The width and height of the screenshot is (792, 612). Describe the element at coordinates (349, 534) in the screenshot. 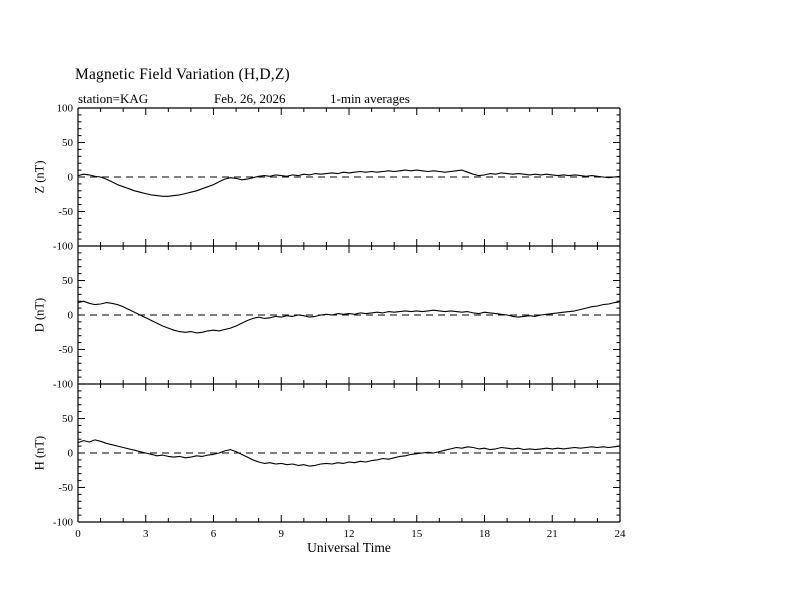

I see `svg-text: 12` at that location.